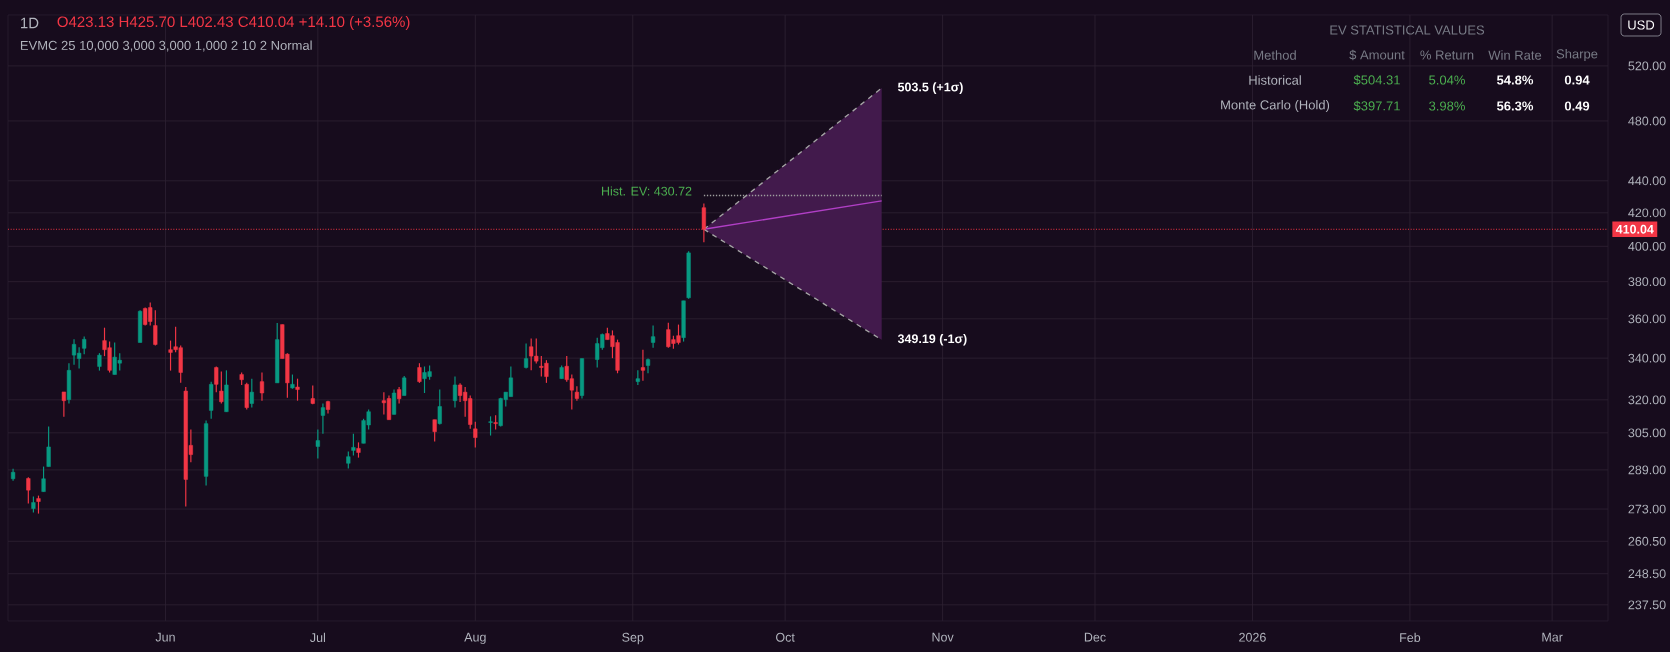 The image size is (1670, 652). Describe the element at coordinates (1252, 637) in the screenshot. I see `x-tick-label: 2026` at that location.